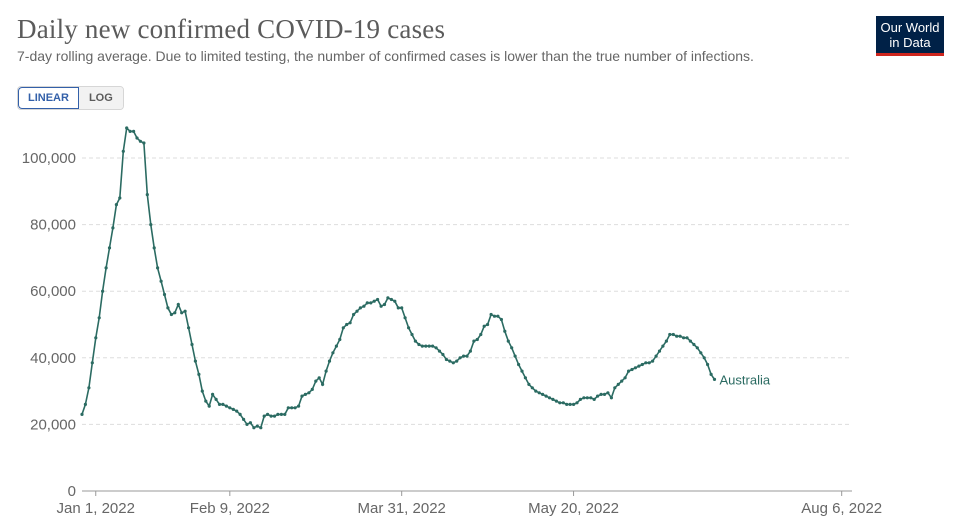 Image resolution: width=960 pixels, height=527 pixels. Describe the element at coordinates (48, 98) in the screenshot. I see `linear-scale-button: LINEAR` at that location.